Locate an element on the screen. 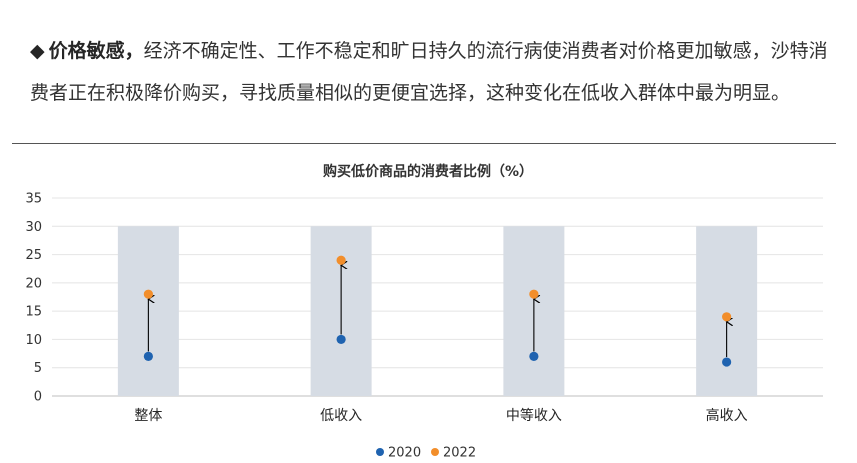 This screenshot has width=857, height=463. y-tick-label: 30 is located at coordinates (33, 227).